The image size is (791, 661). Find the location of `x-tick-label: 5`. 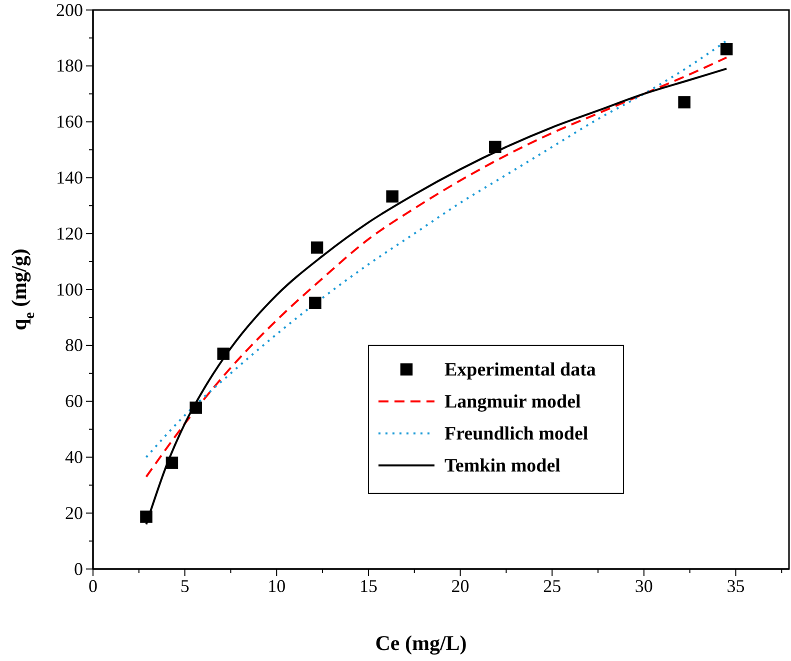

x-tick-label: 5 is located at coordinates (185, 586).